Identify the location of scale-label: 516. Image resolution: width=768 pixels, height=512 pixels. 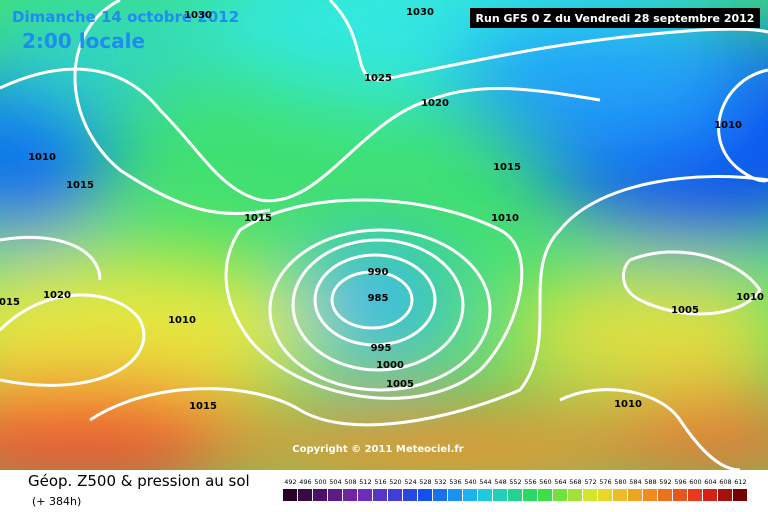
(380, 482).